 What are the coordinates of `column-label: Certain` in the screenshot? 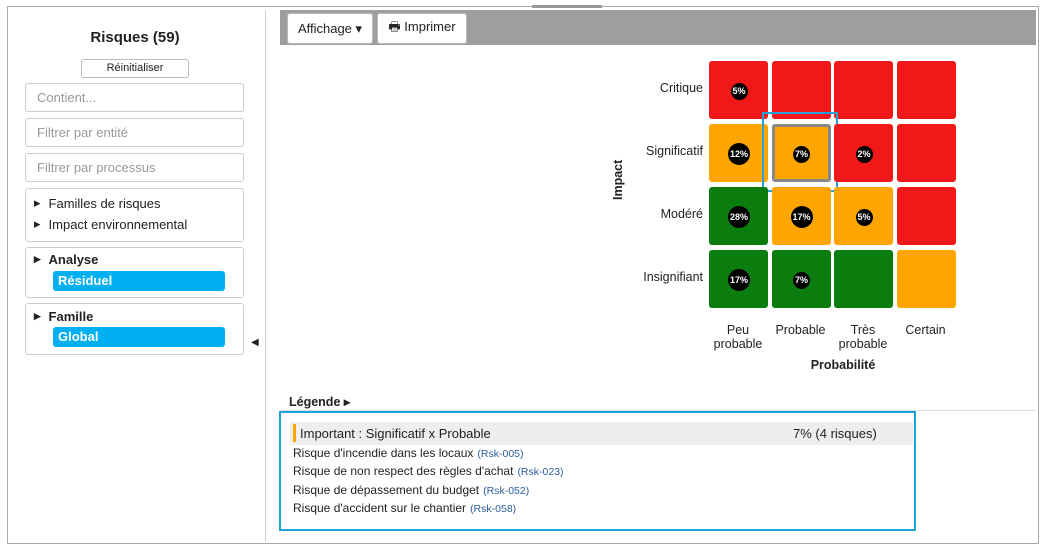 It's located at (925, 330).